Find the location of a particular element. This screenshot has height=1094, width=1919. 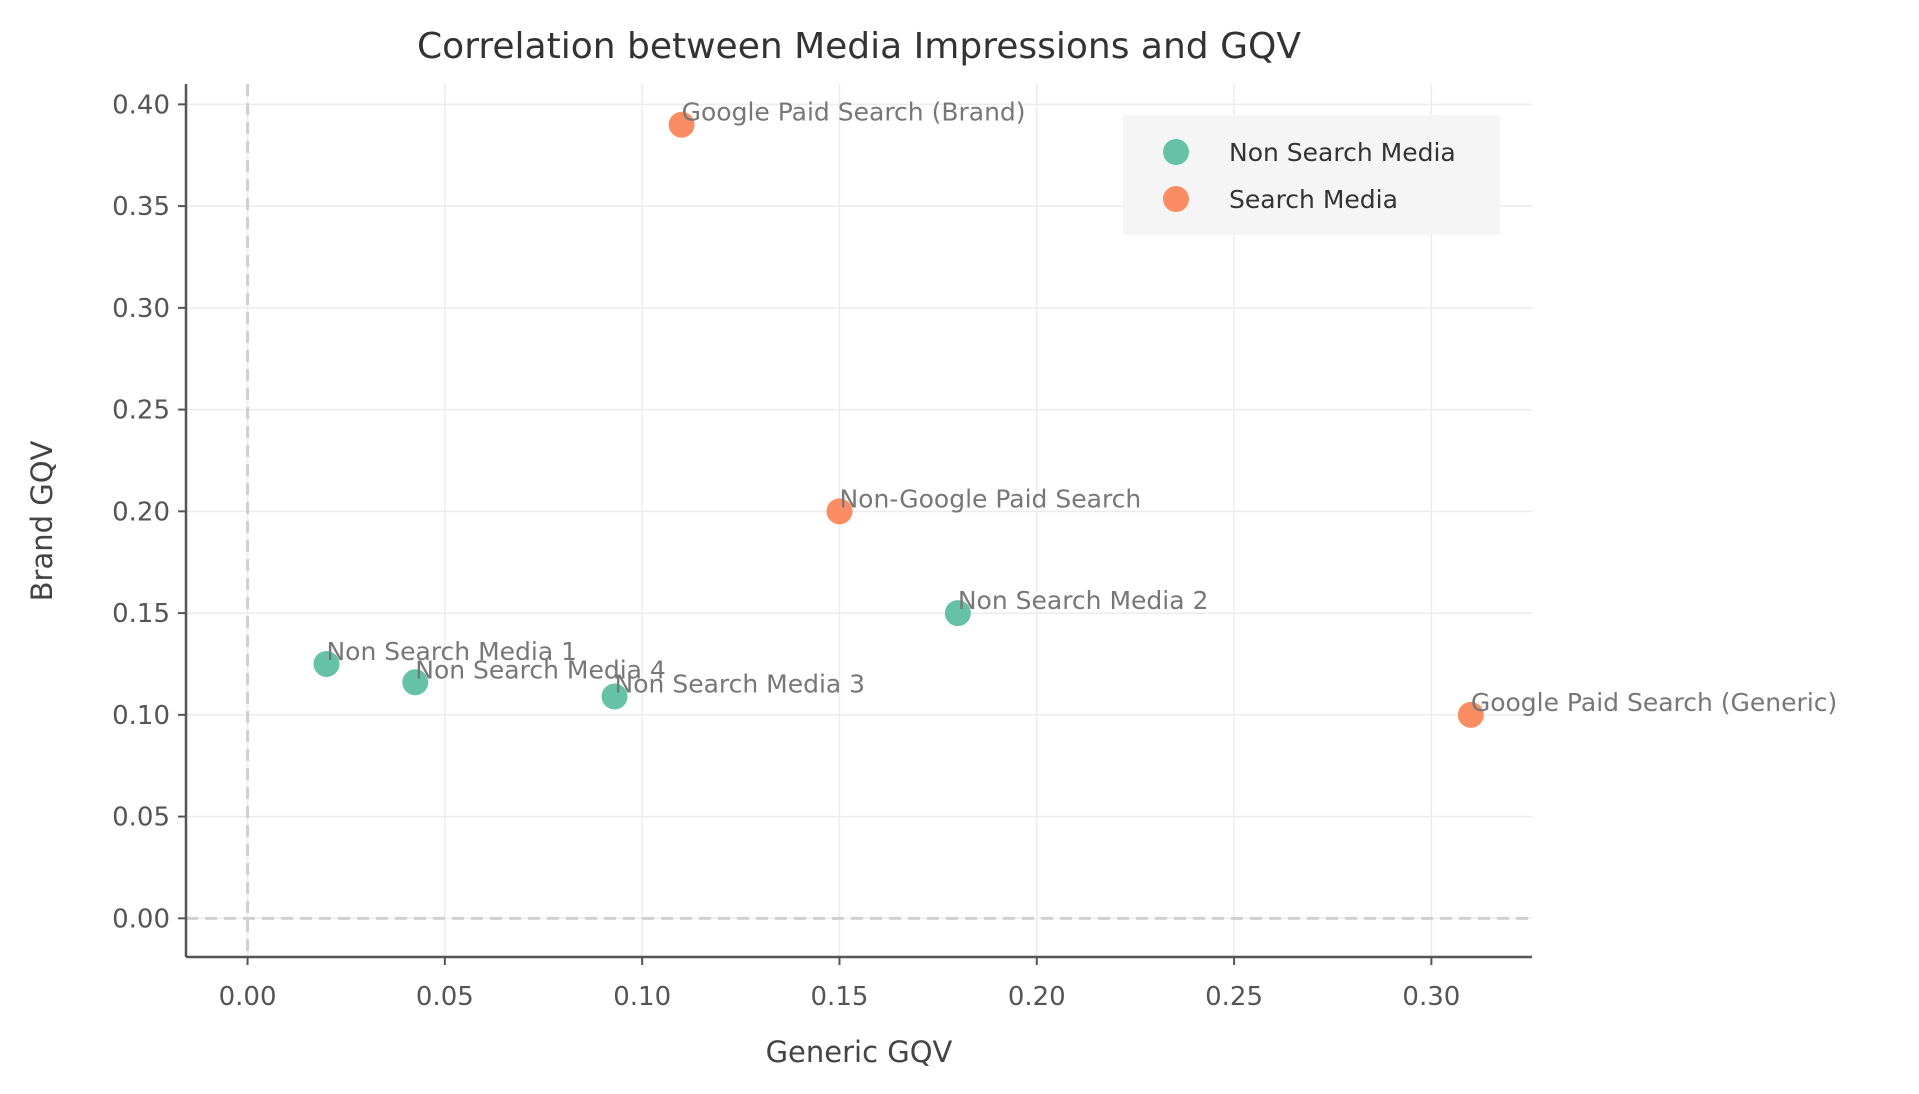

legend-entry: Search Media is located at coordinates (1313, 199).